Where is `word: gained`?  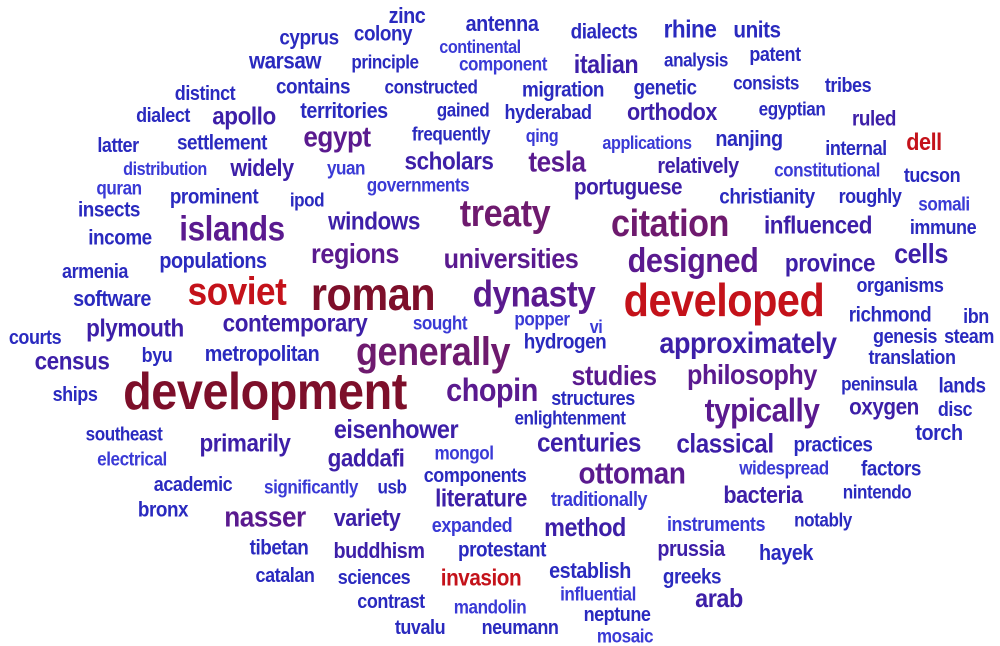 word: gained is located at coordinates (463, 111).